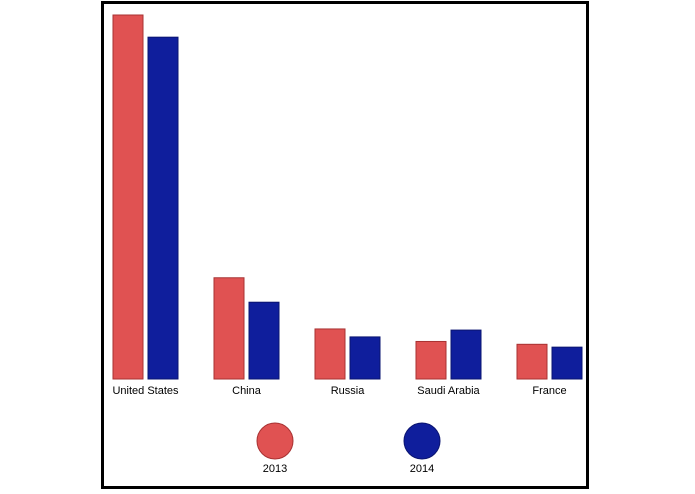 The width and height of the screenshot is (695, 494). I want to click on bar-2013-saudi-arabia, so click(431, 360).